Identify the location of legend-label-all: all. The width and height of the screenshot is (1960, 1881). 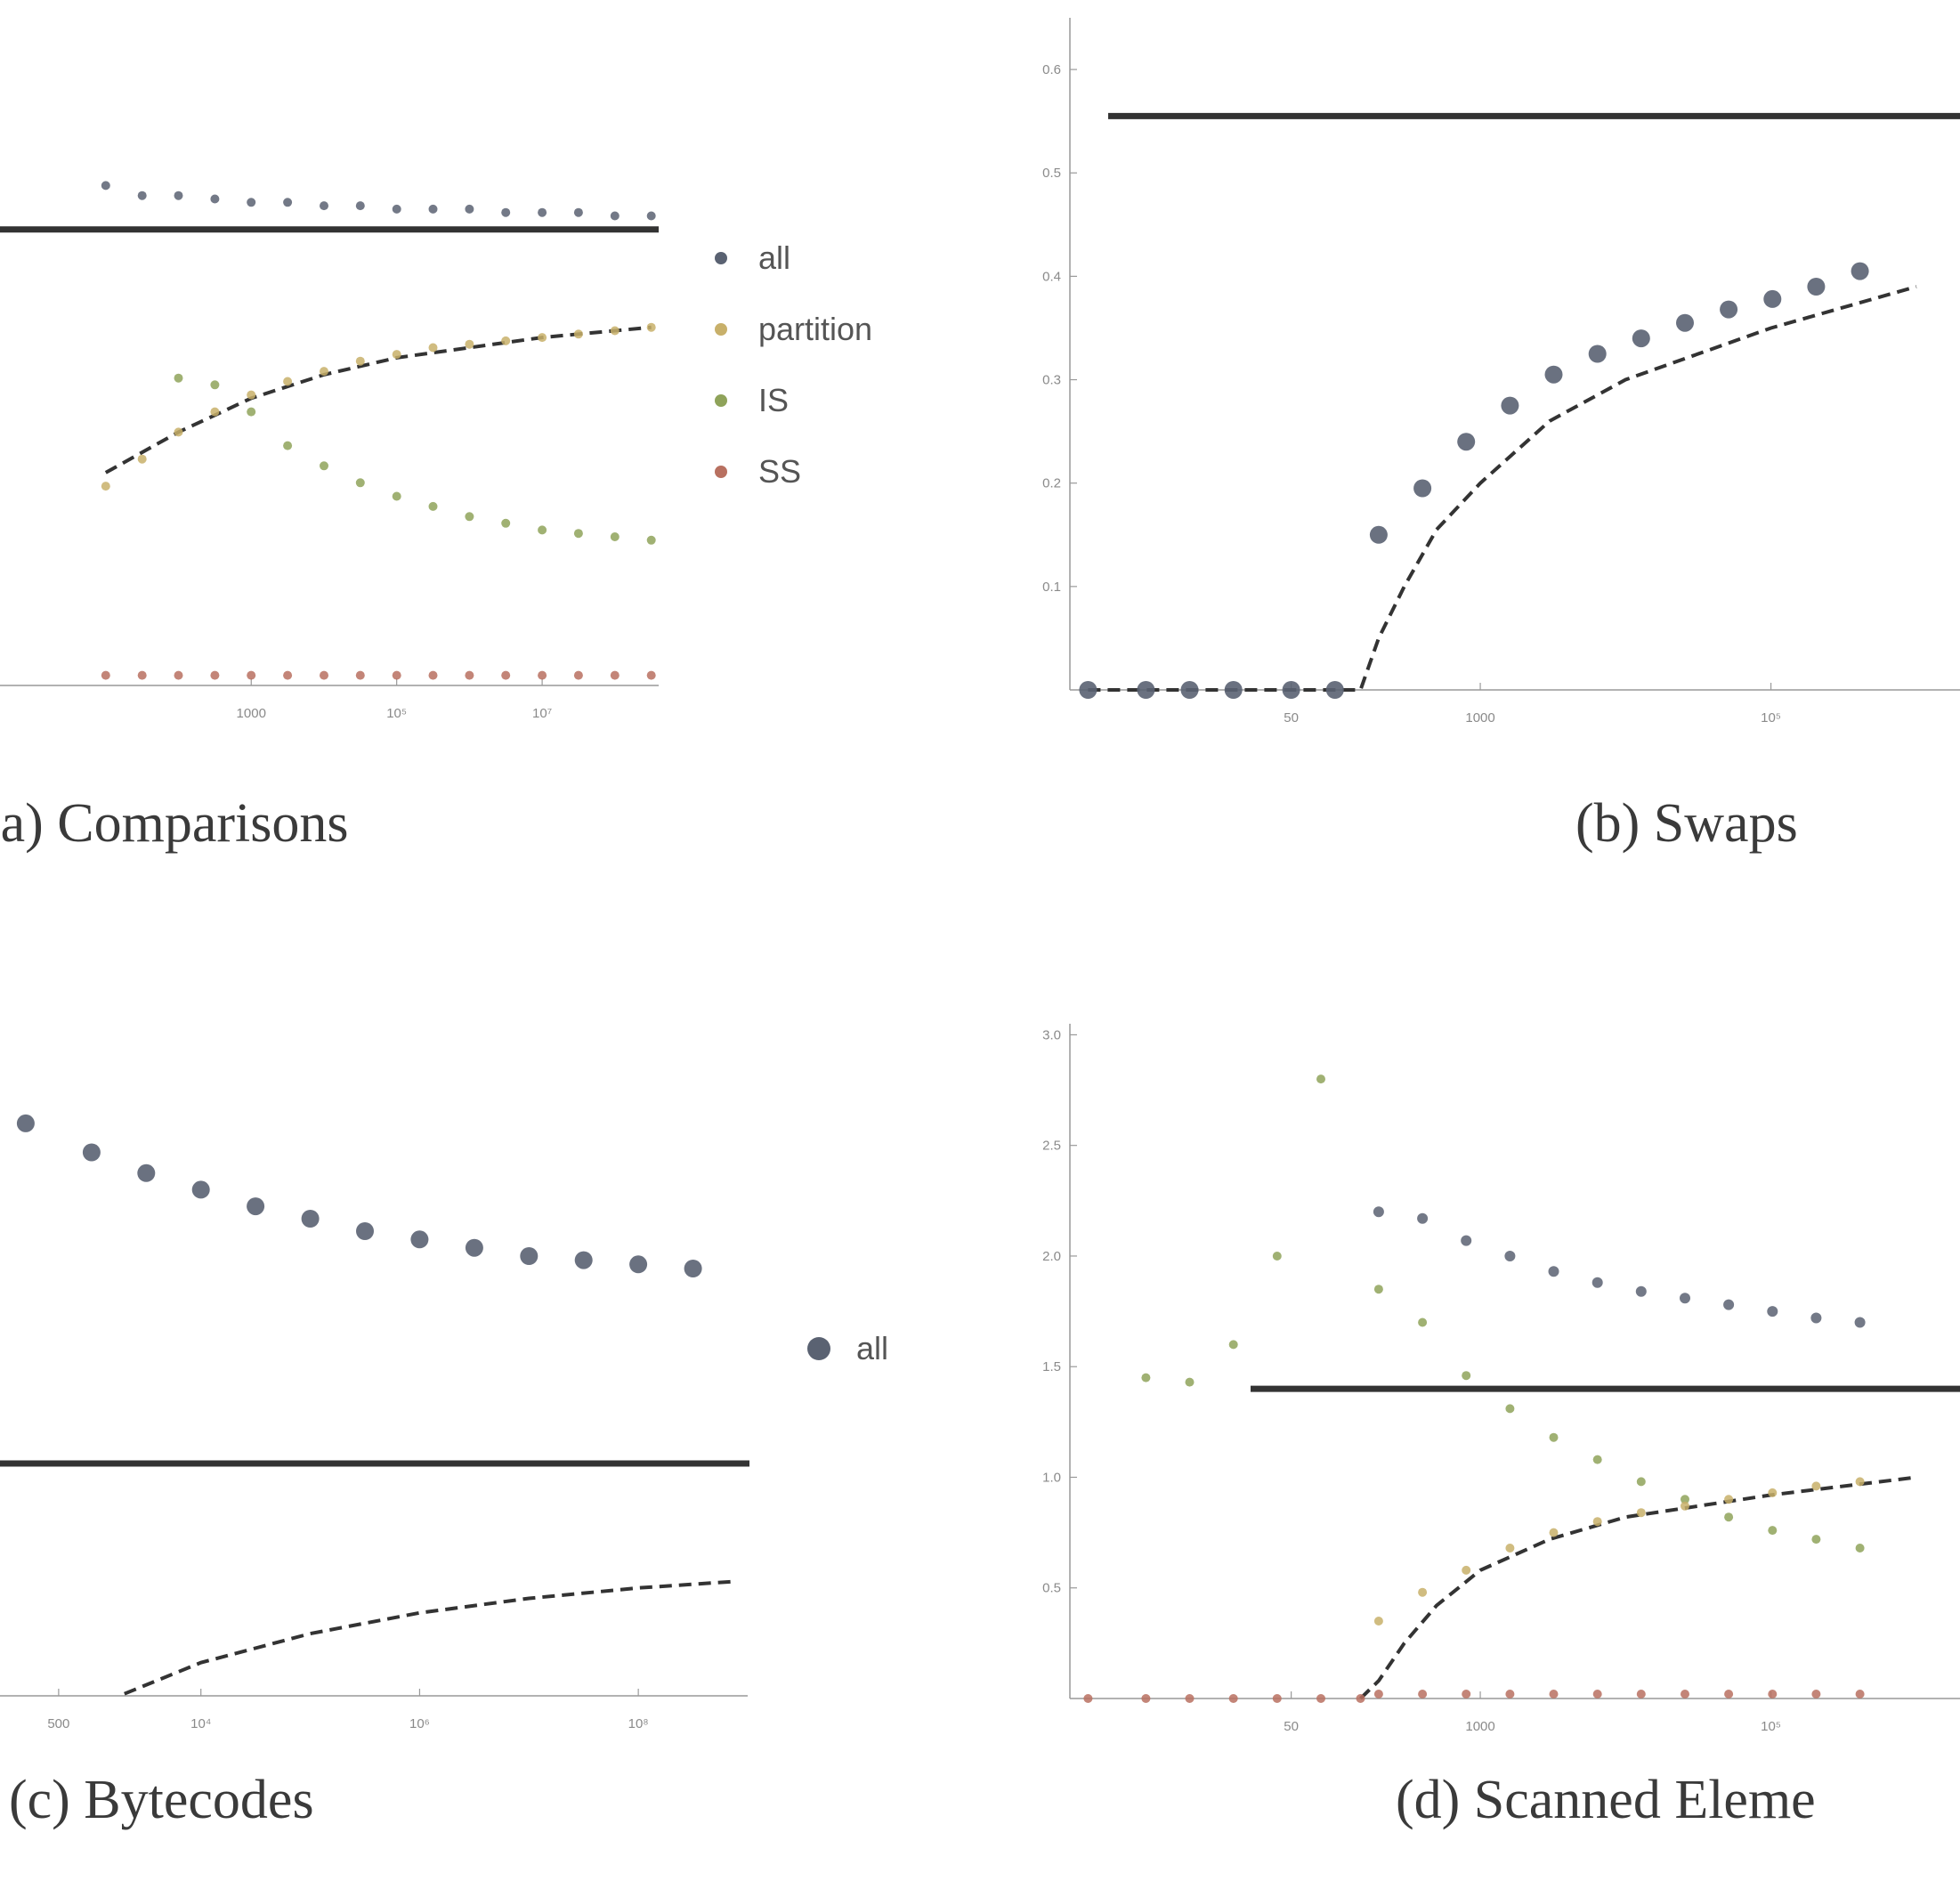
(774, 257).